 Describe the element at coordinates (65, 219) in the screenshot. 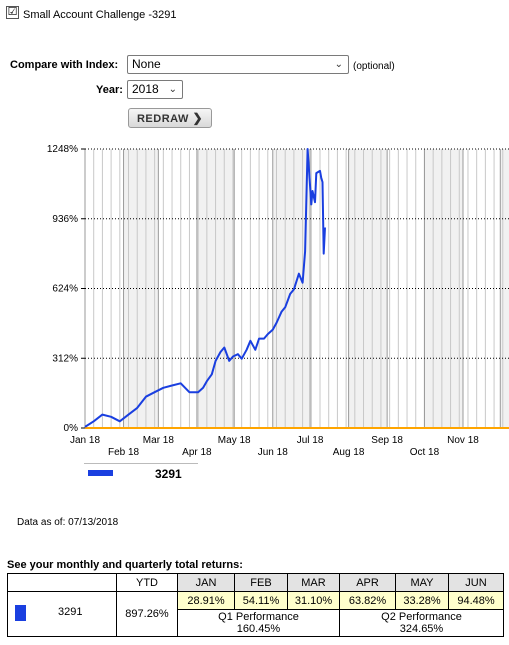

I see `y-tick-label: 936%` at that location.